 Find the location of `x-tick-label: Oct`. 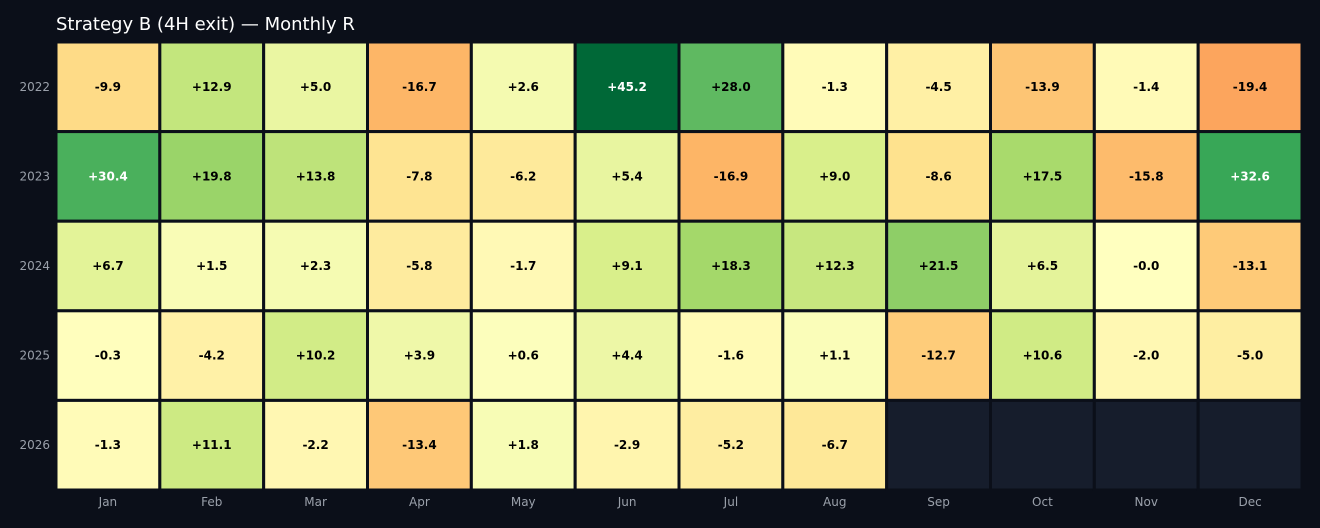

x-tick-label: Oct is located at coordinates (1042, 502).